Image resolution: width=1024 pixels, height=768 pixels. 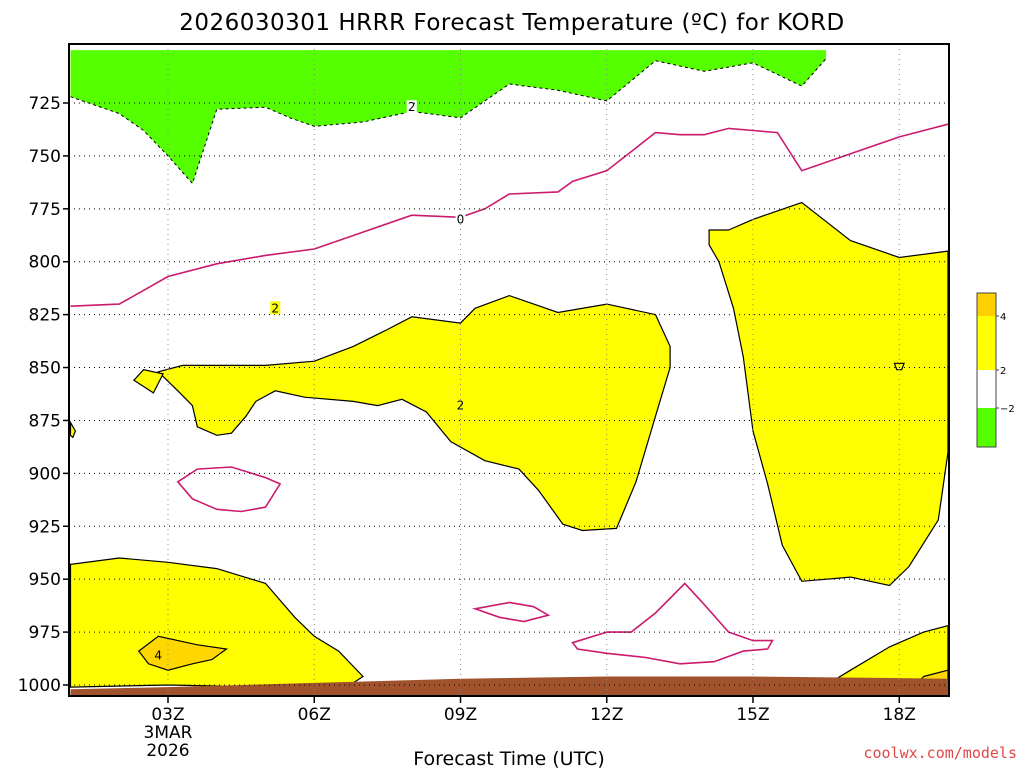 I want to click on y-tick-label: 975, so click(x=45, y=633).